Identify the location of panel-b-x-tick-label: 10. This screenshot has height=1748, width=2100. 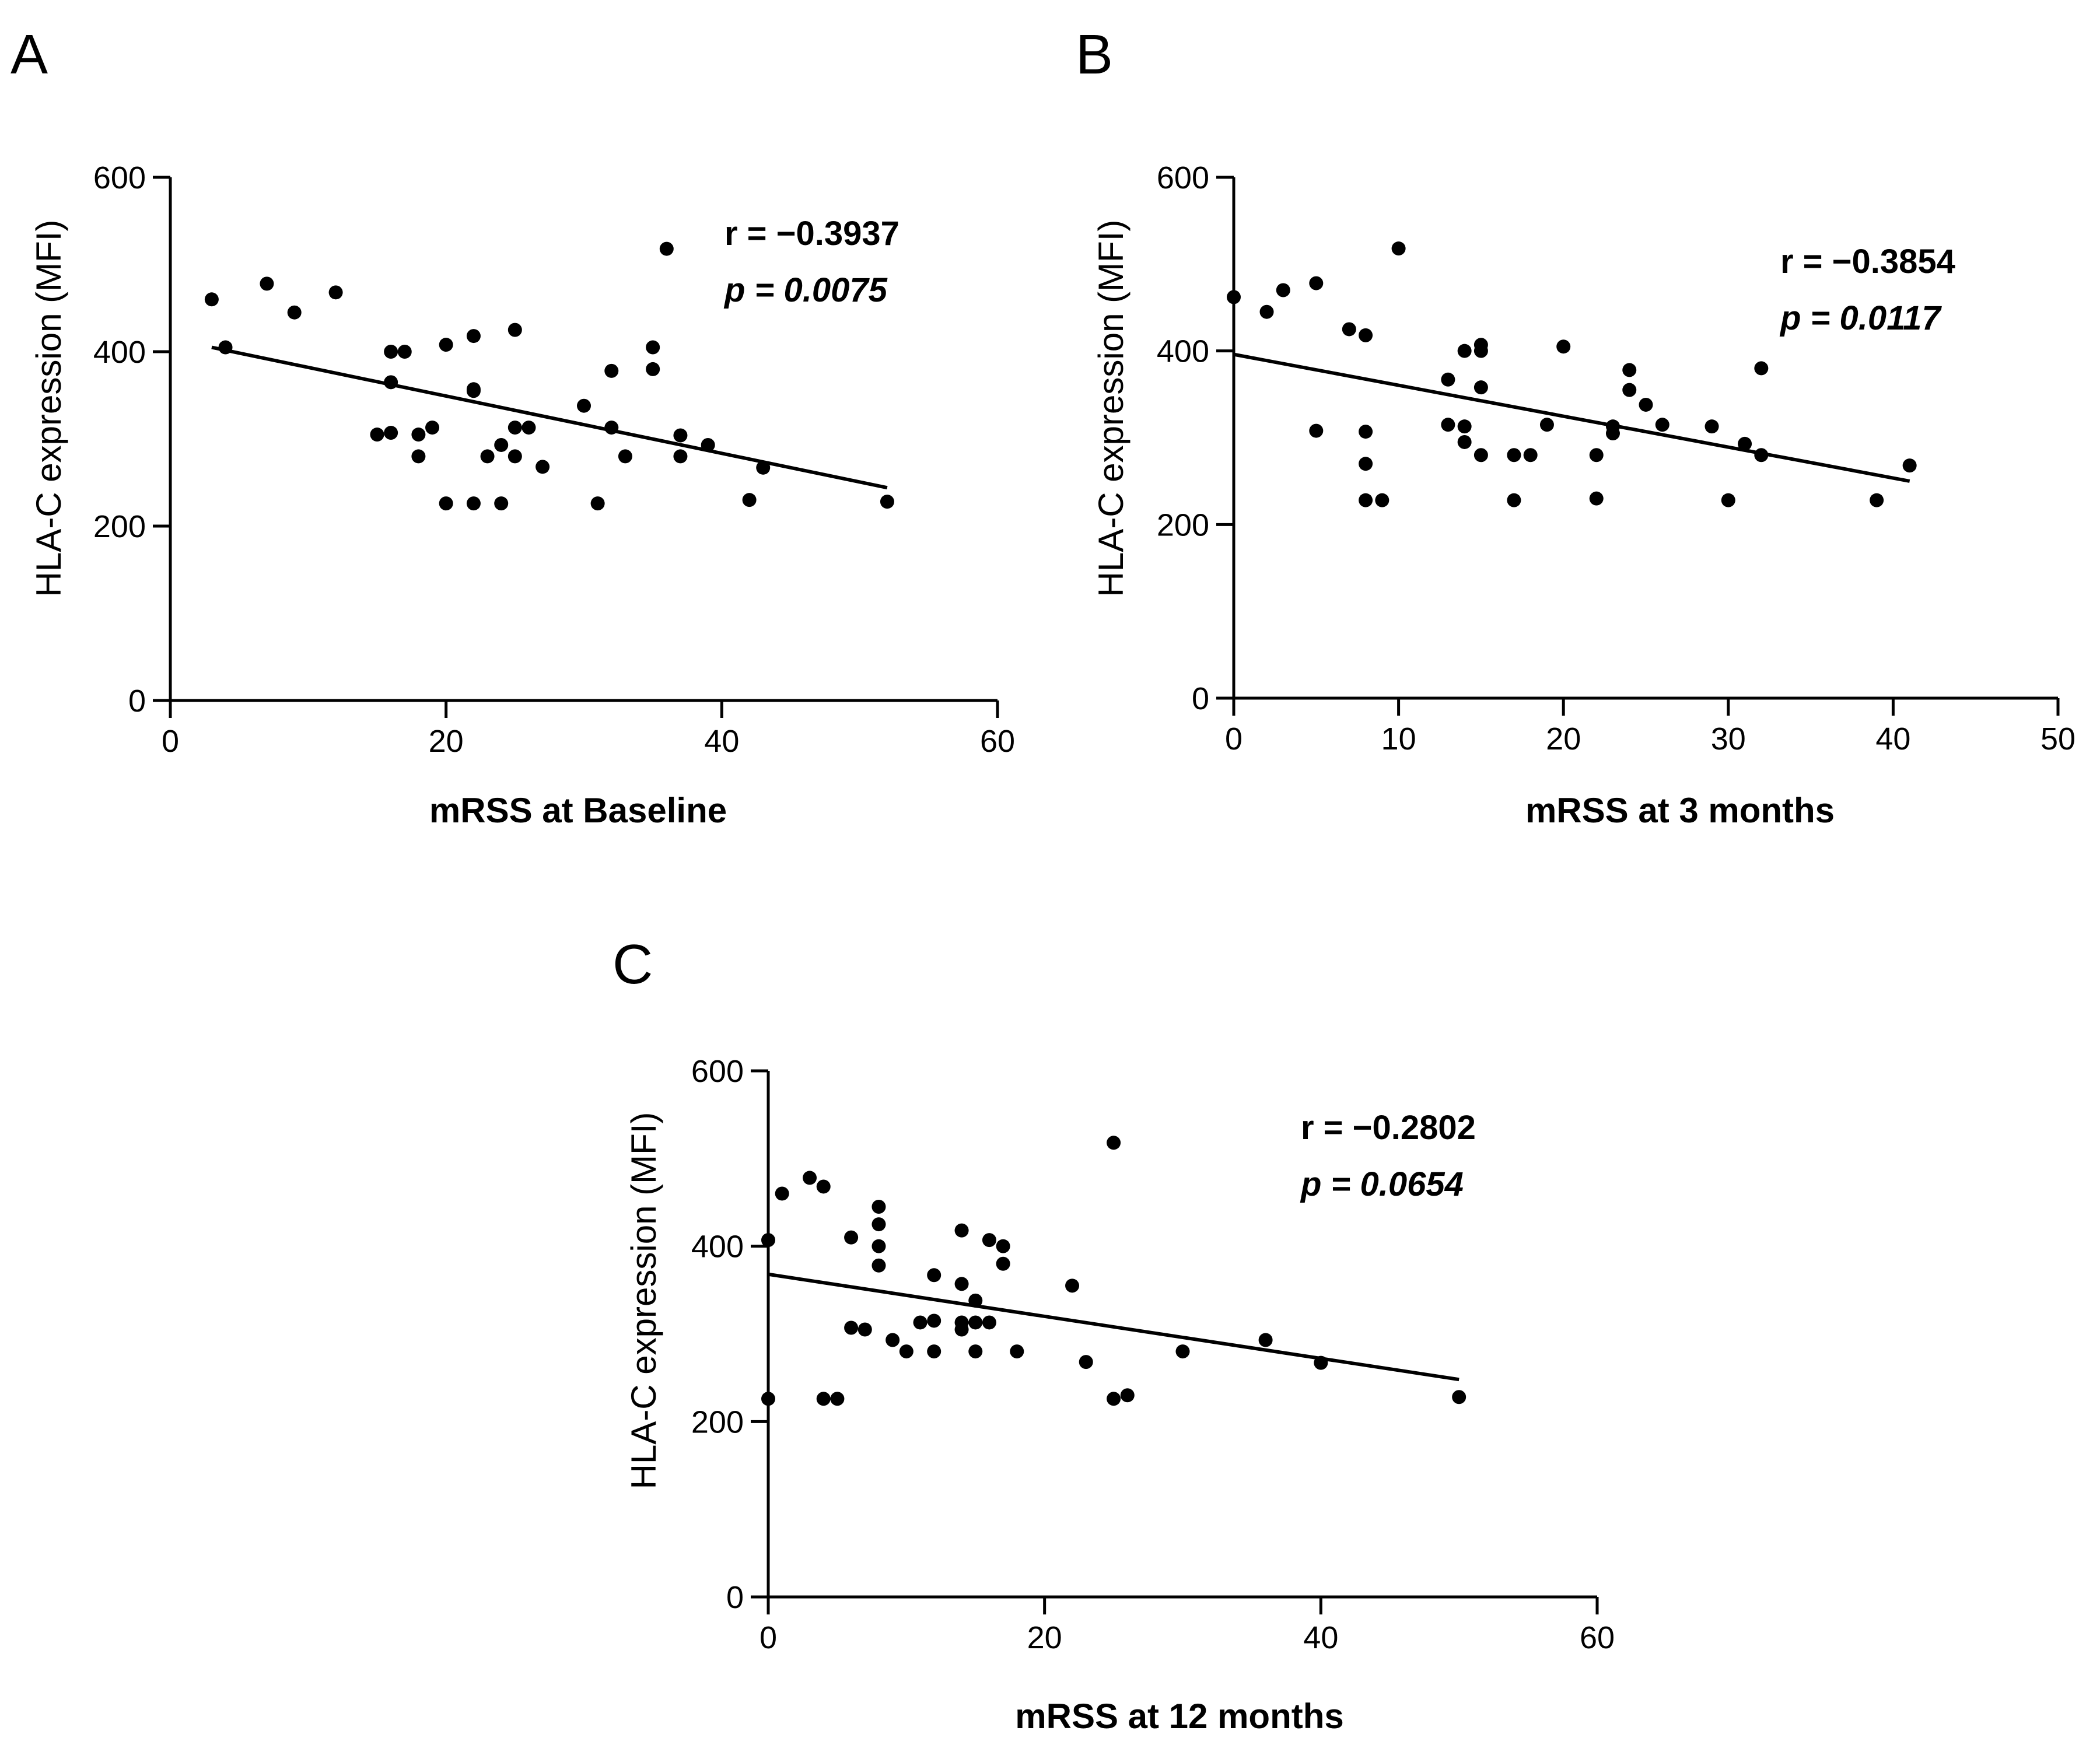
(1398, 738).